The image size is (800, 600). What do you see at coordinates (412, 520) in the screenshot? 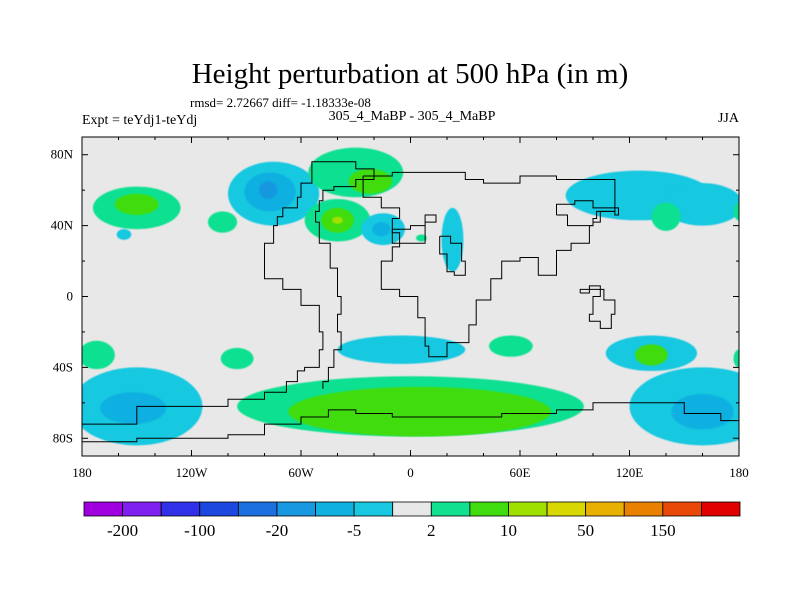
I see `colorbar: -200 -100 -20 -5 2 10 50 150` at bounding box center [412, 520].